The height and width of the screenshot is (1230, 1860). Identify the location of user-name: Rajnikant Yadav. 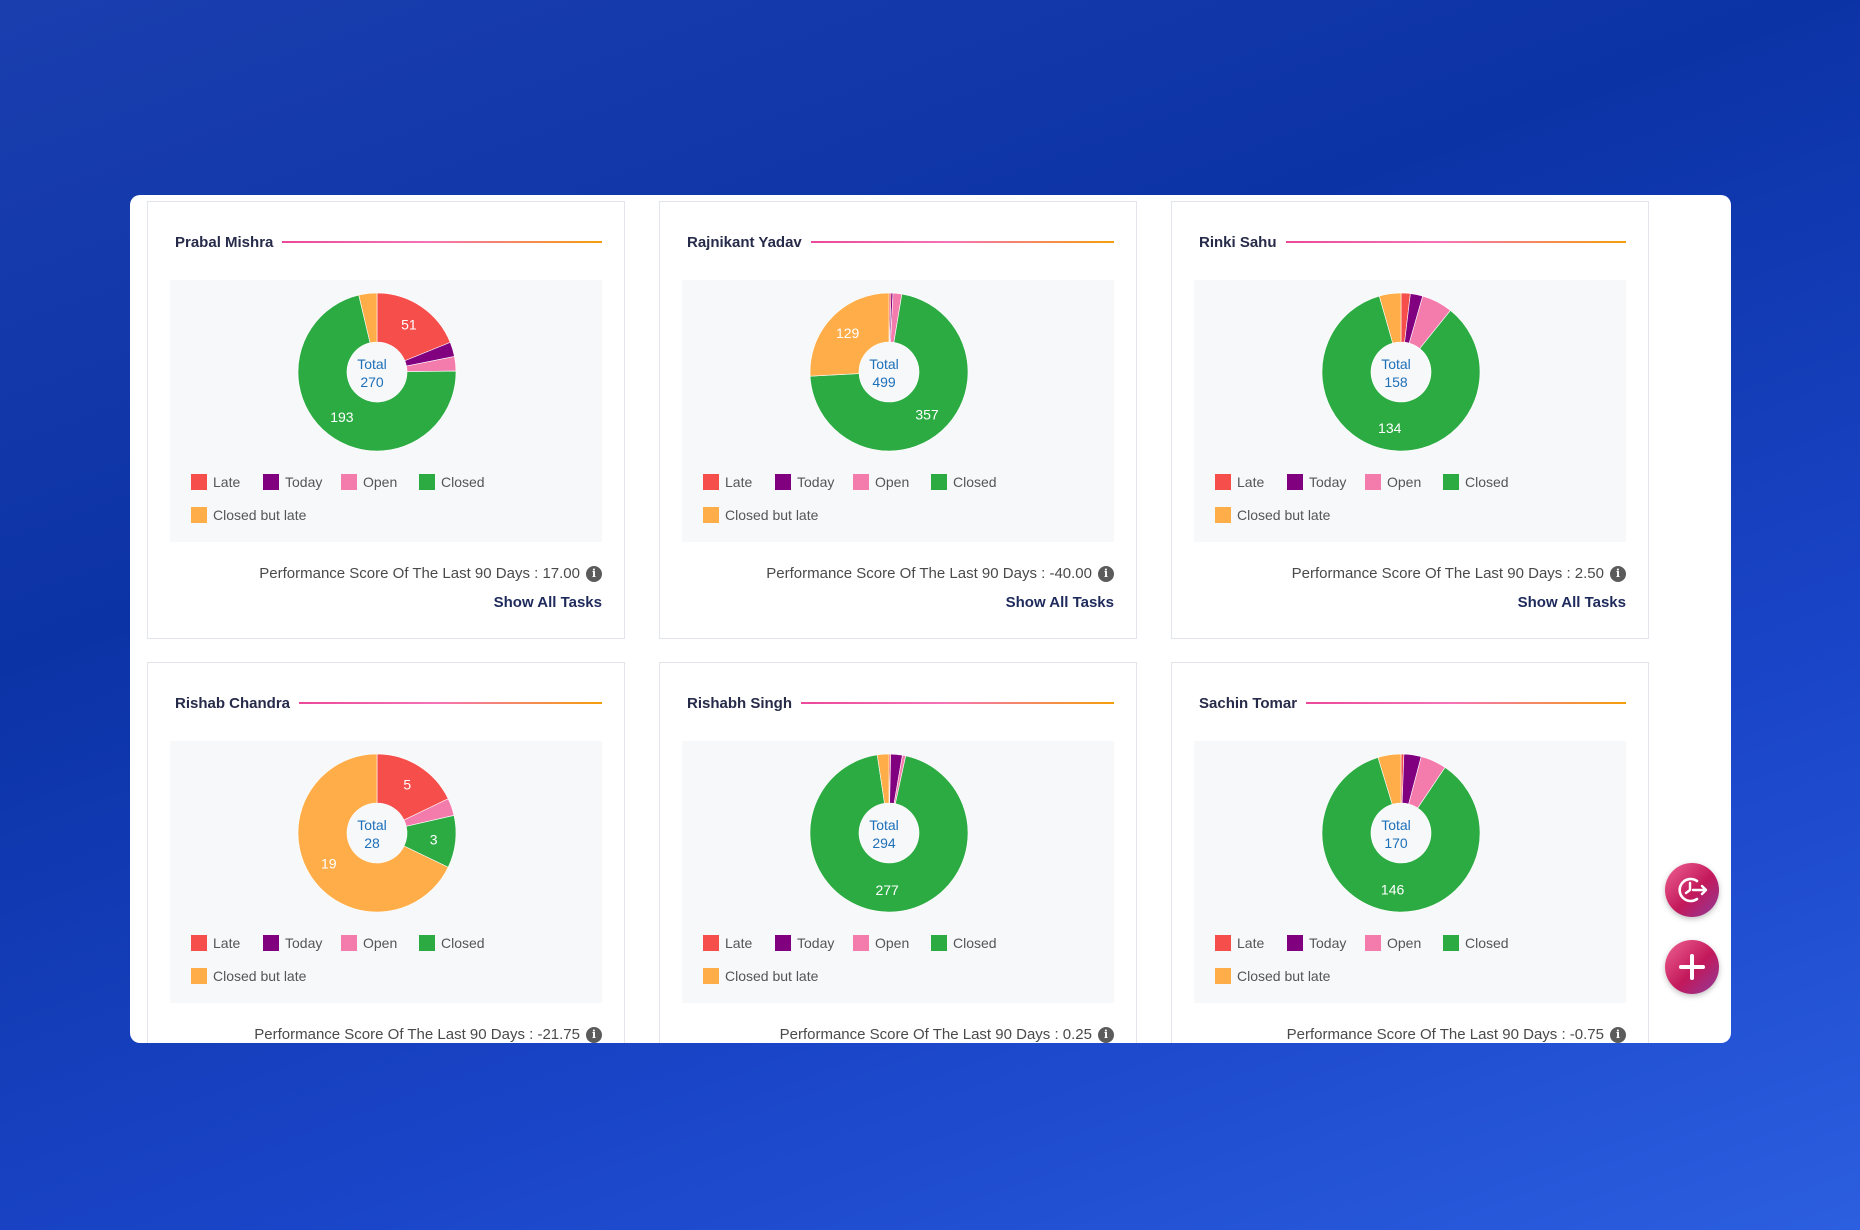
(744, 242).